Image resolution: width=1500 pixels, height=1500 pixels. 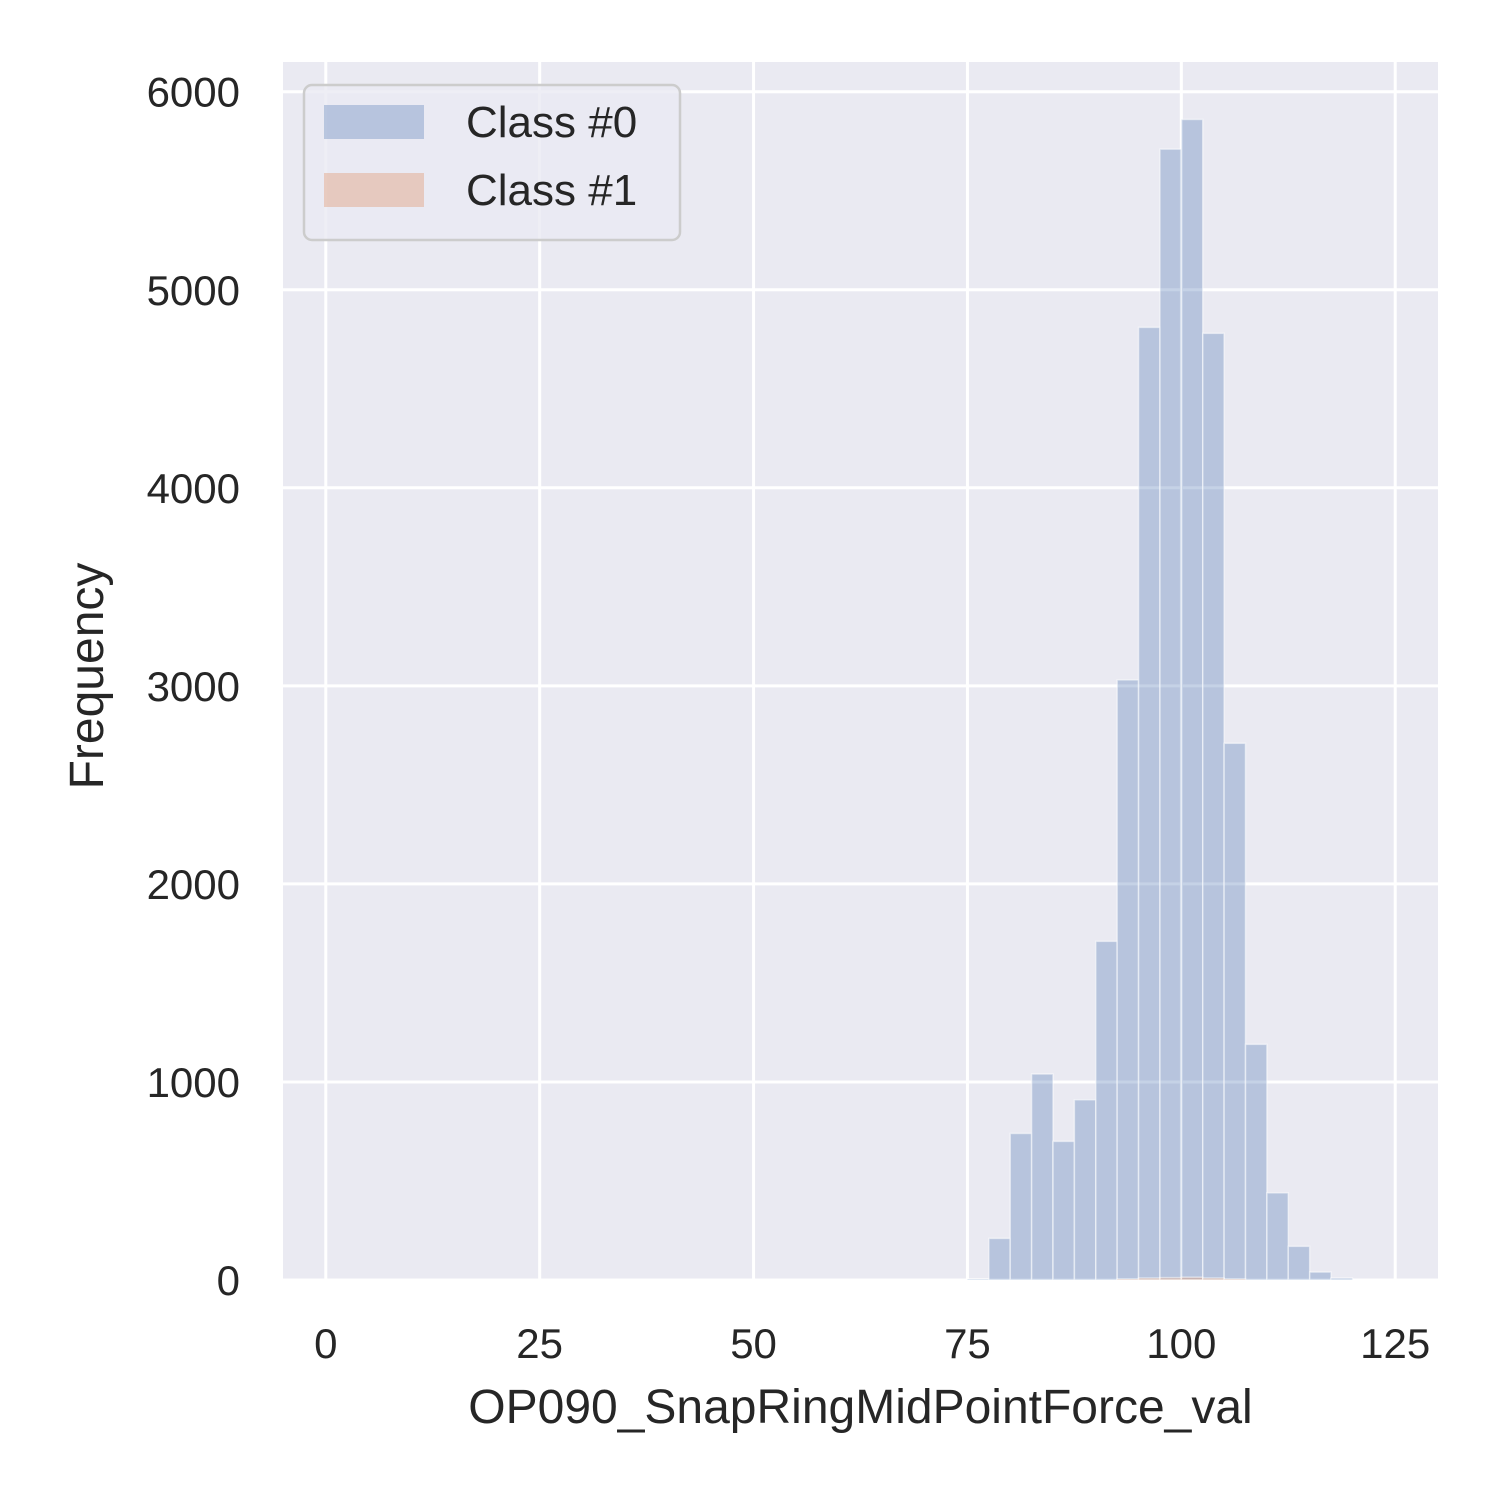 I want to click on y-tick-label: 5000, so click(x=193, y=290).